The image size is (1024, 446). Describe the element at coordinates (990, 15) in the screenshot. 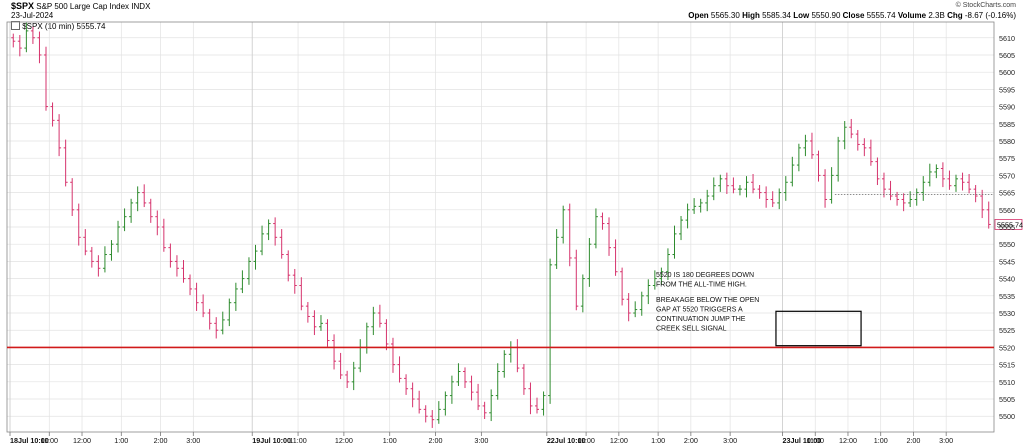

I see `chg-value: -8.67 (-0.16%)` at that location.